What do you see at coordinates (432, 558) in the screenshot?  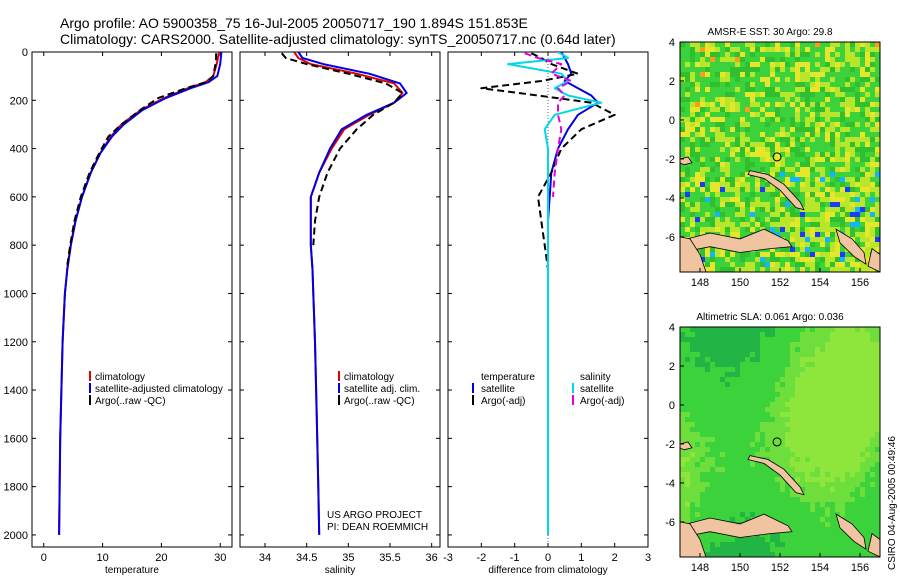 I see `x-tick-label: 36` at bounding box center [432, 558].